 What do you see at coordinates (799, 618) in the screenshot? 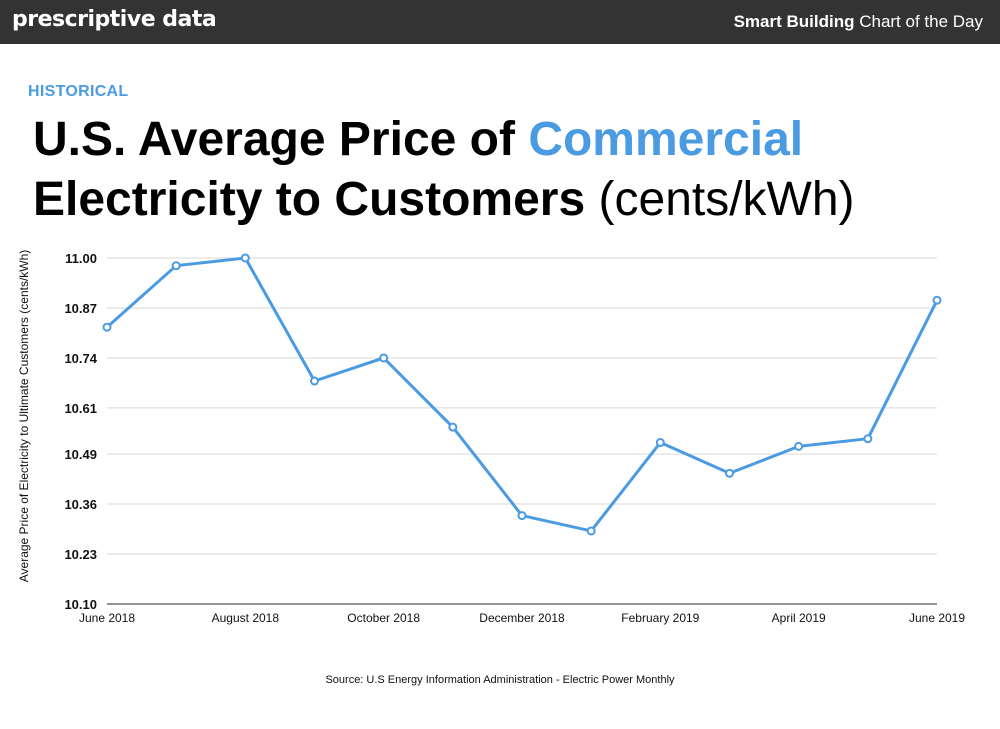
I see `x-tick-label: April 2019` at bounding box center [799, 618].